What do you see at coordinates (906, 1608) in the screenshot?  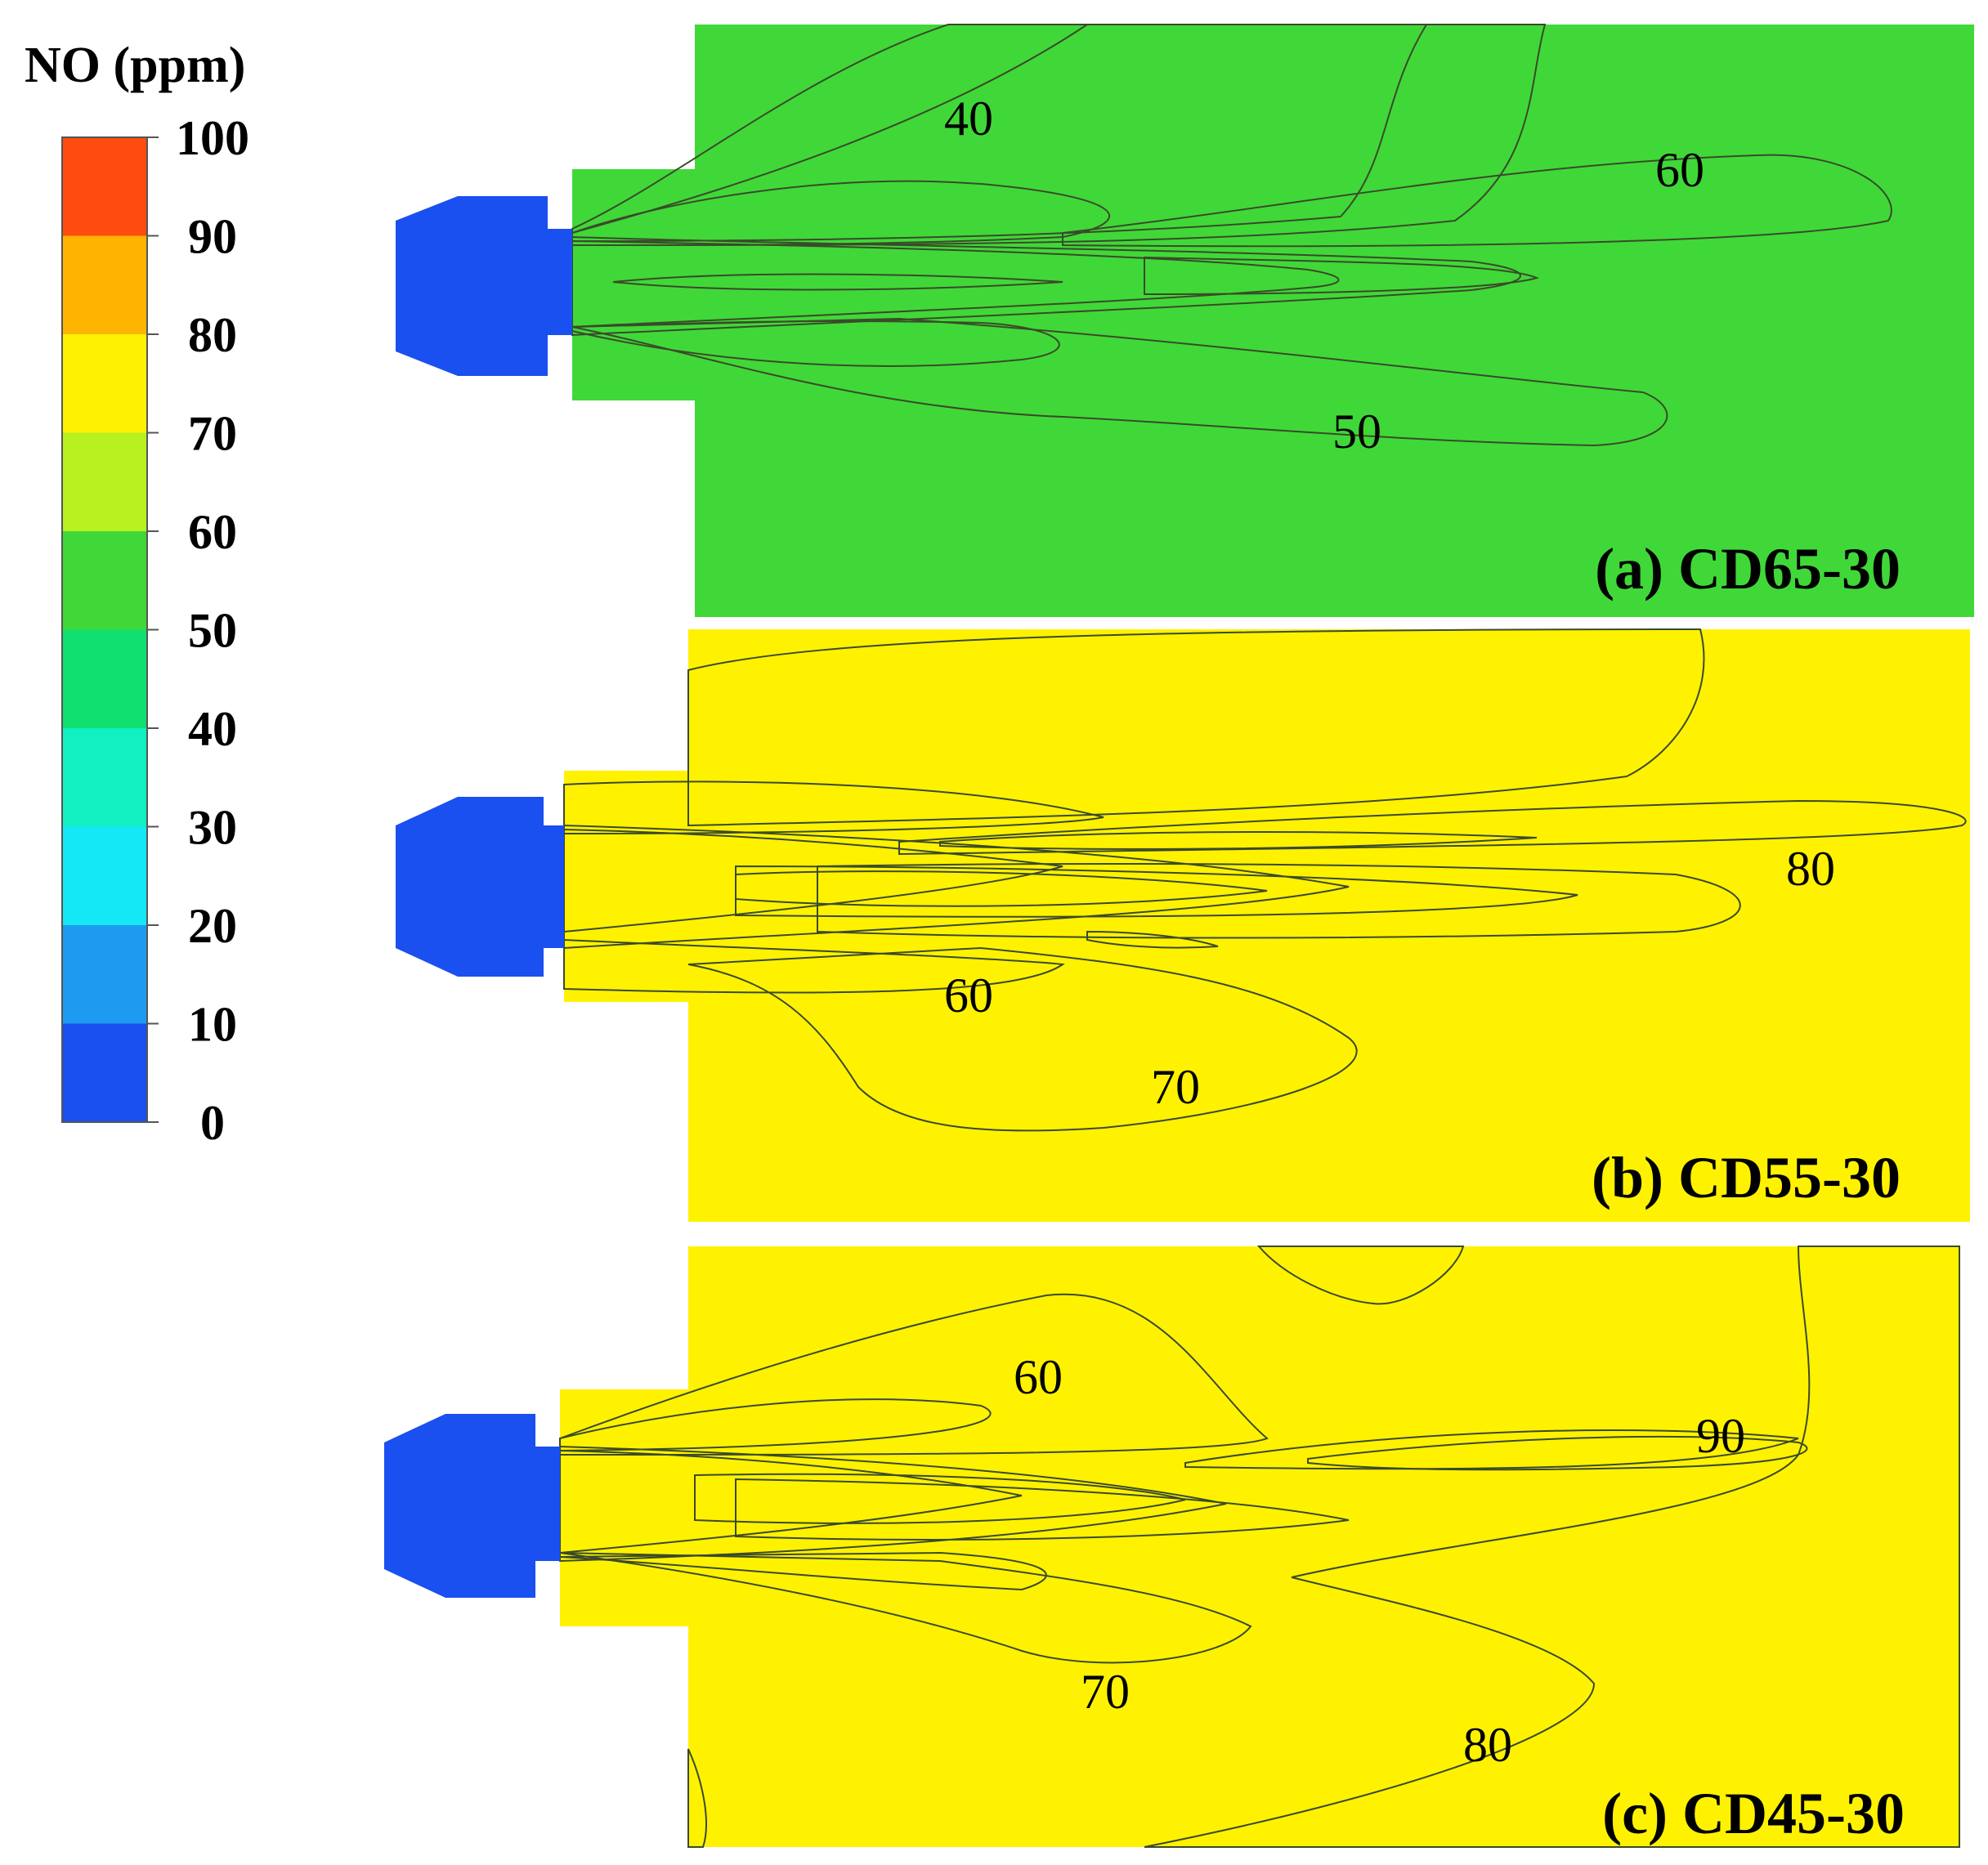 I see `panel-c-region-60-70-bottom` at bounding box center [906, 1608].